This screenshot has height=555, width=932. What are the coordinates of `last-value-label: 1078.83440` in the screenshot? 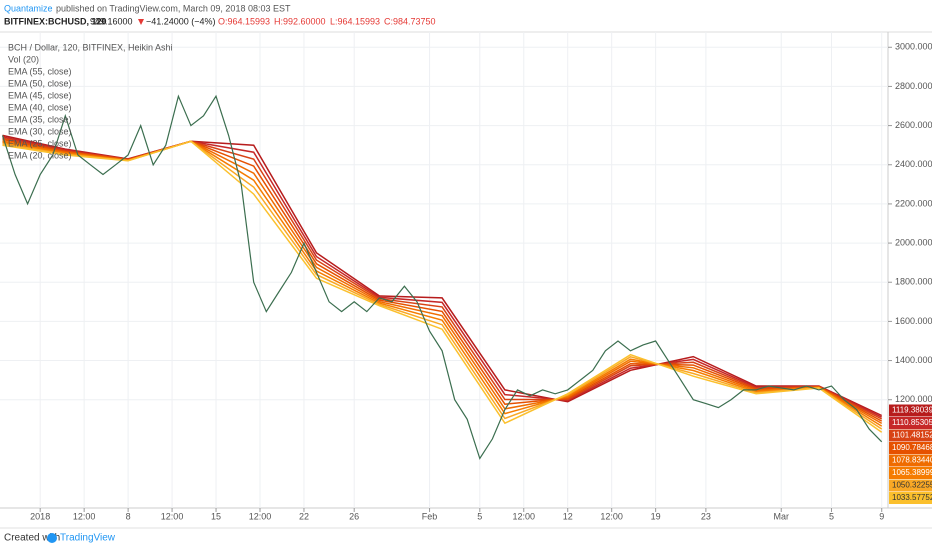 It's located at (912, 460).